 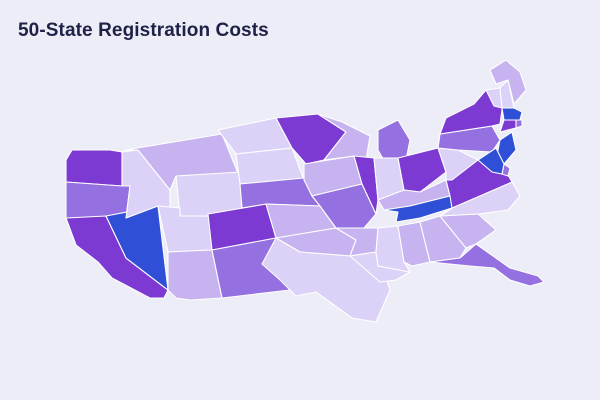 I want to click on state-FL, so click(x=487, y=265).